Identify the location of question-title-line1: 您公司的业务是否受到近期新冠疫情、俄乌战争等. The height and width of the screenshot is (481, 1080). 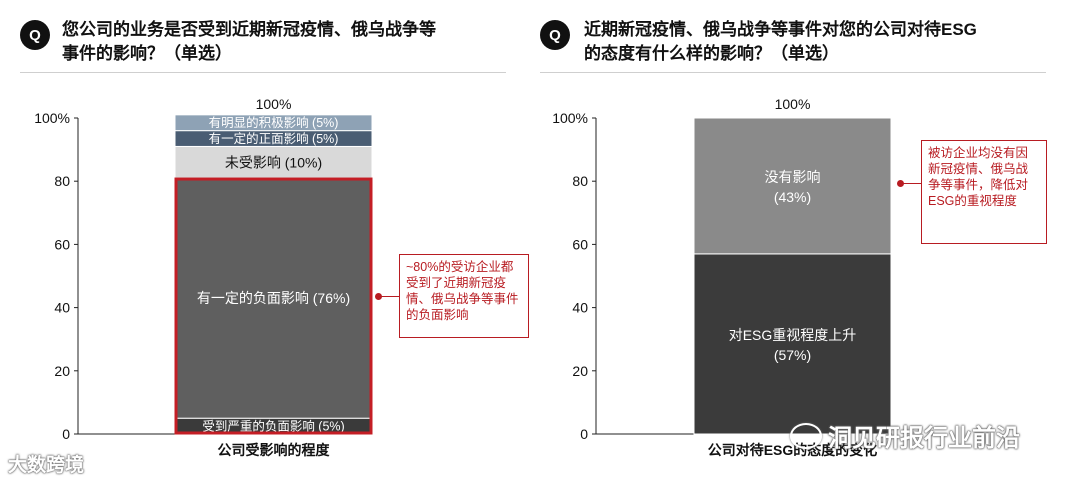
(249, 29).